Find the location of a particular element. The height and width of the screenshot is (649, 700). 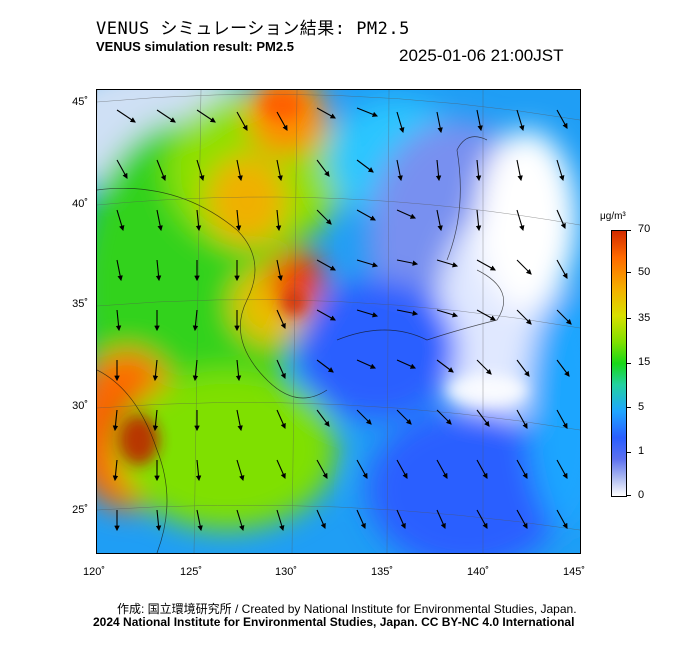

forecast-timestamp: 2025-01-06 21:00JST is located at coordinates (481, 55).